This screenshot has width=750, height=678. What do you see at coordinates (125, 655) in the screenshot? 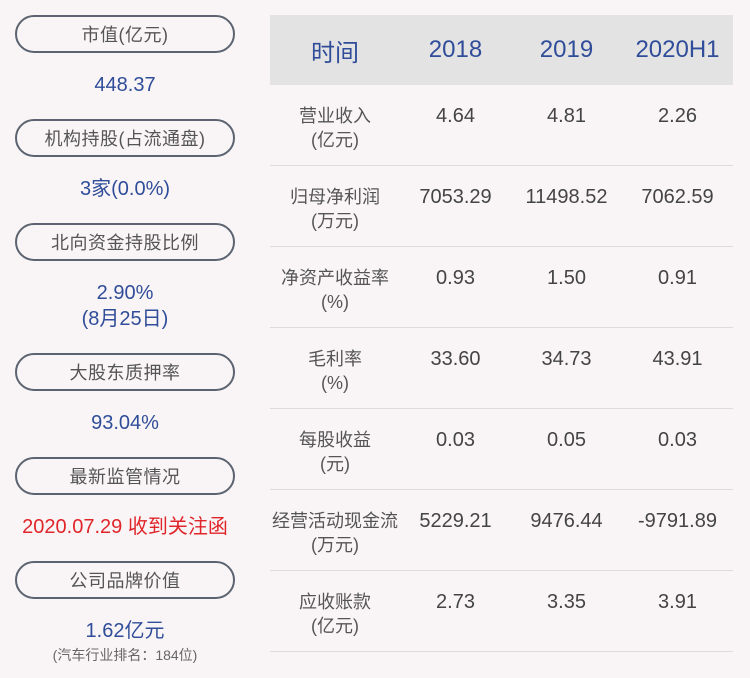
I see `brand-rank-note: (汽车行业排名：184位)` at bounding box center [125, 655].